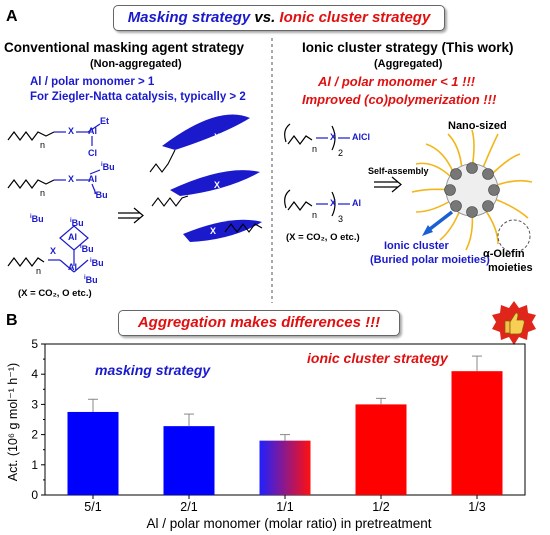 This screenshot has width=550, height=535. What do you see at coordinates (477, 126) in the screenshot?
I see `nano-sized-label: Nano-sized` at bounding box center [477, 126].